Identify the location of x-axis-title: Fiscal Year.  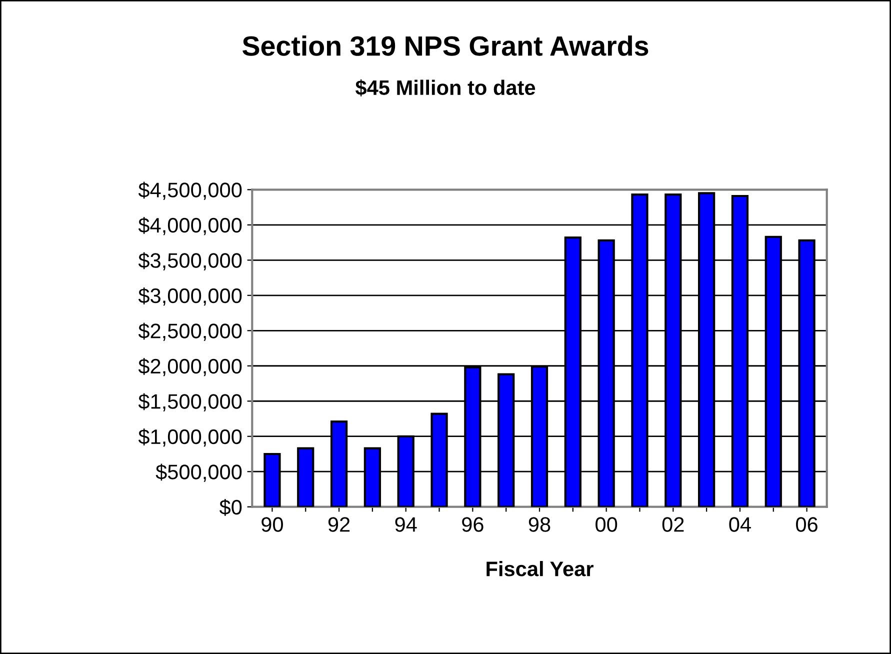
(540, 568).